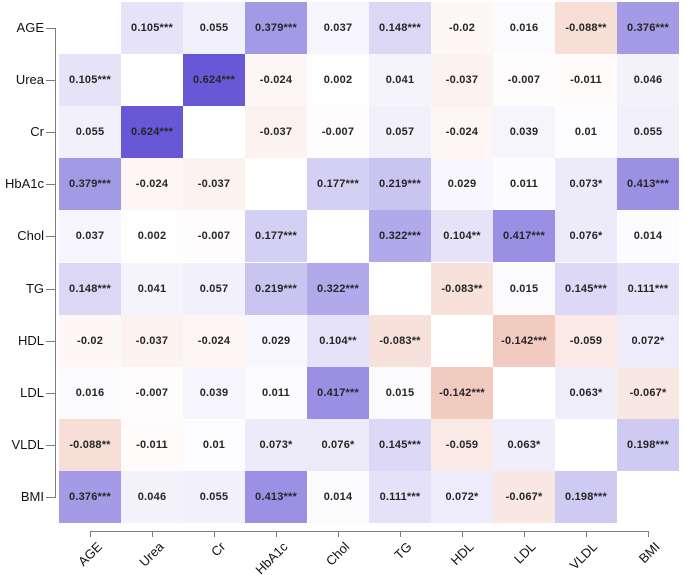 The image size is (685, 575). I want to click on cell-value: 0.029, so click(276, 340).